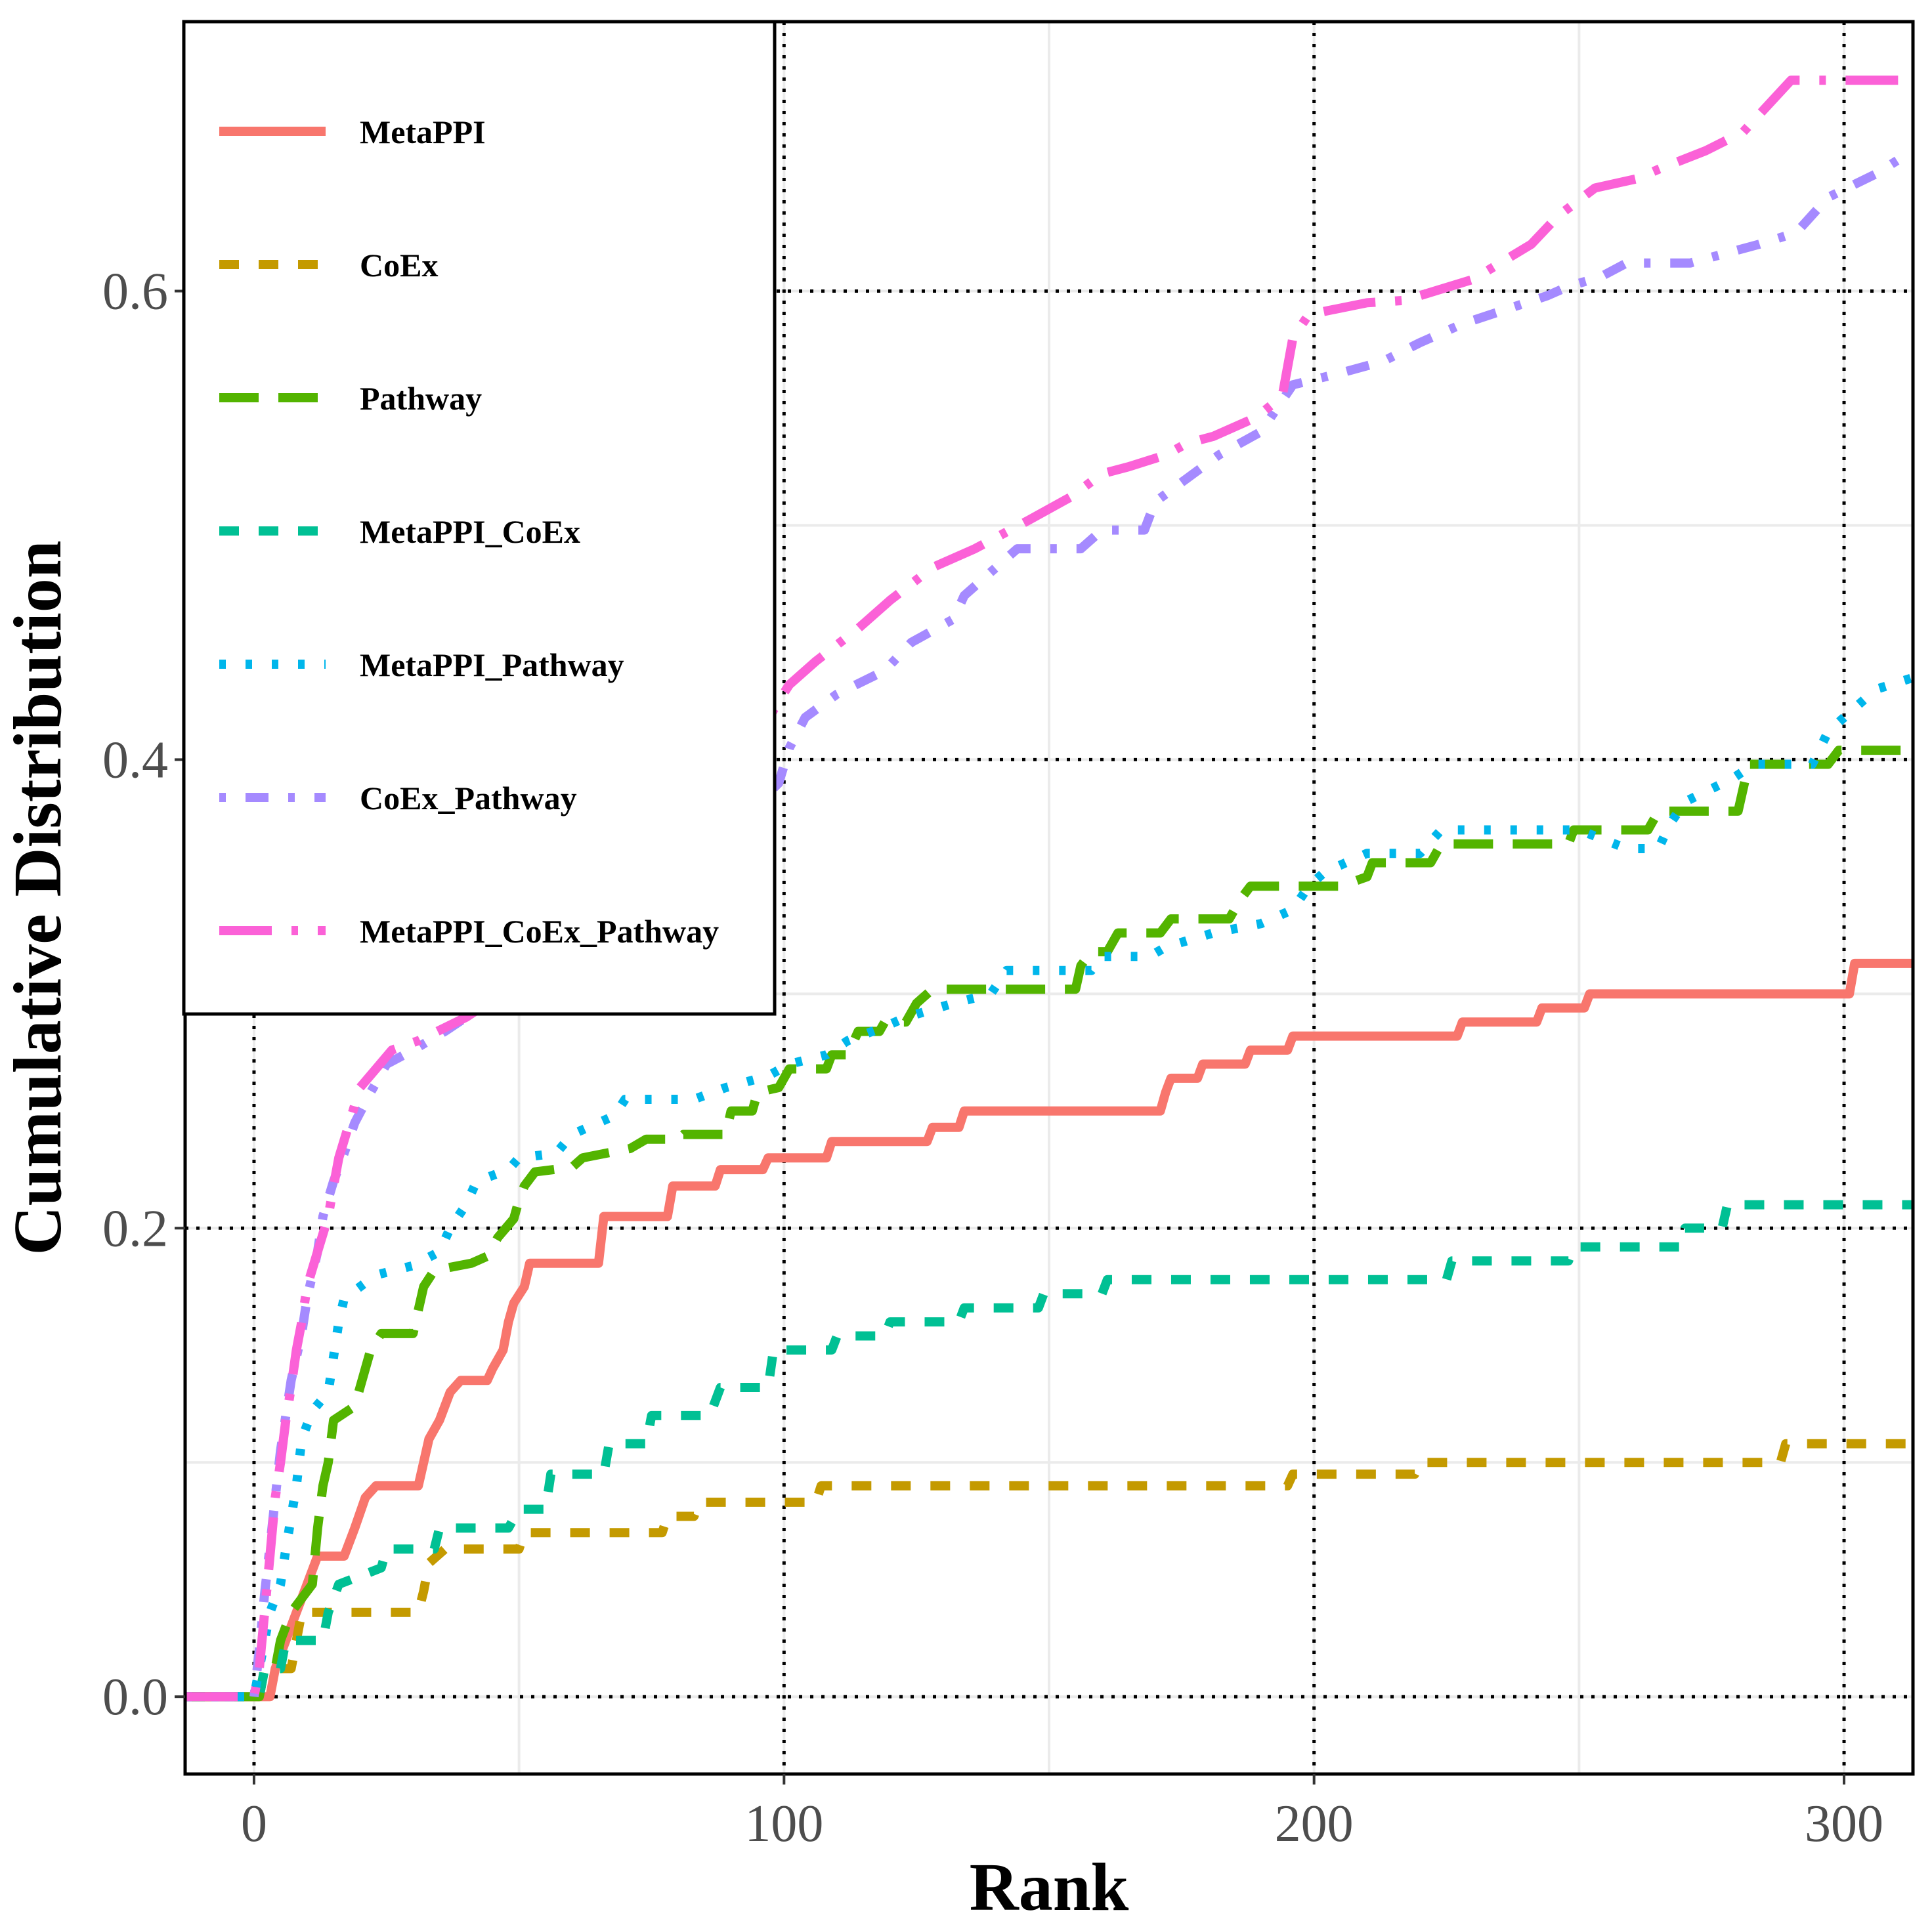 The image size is (1932, 1923). What do you see at coordinates (135, 291) in the screenshot?
I see `y-tick-label: 0.6` at bounding box center [135, 291].